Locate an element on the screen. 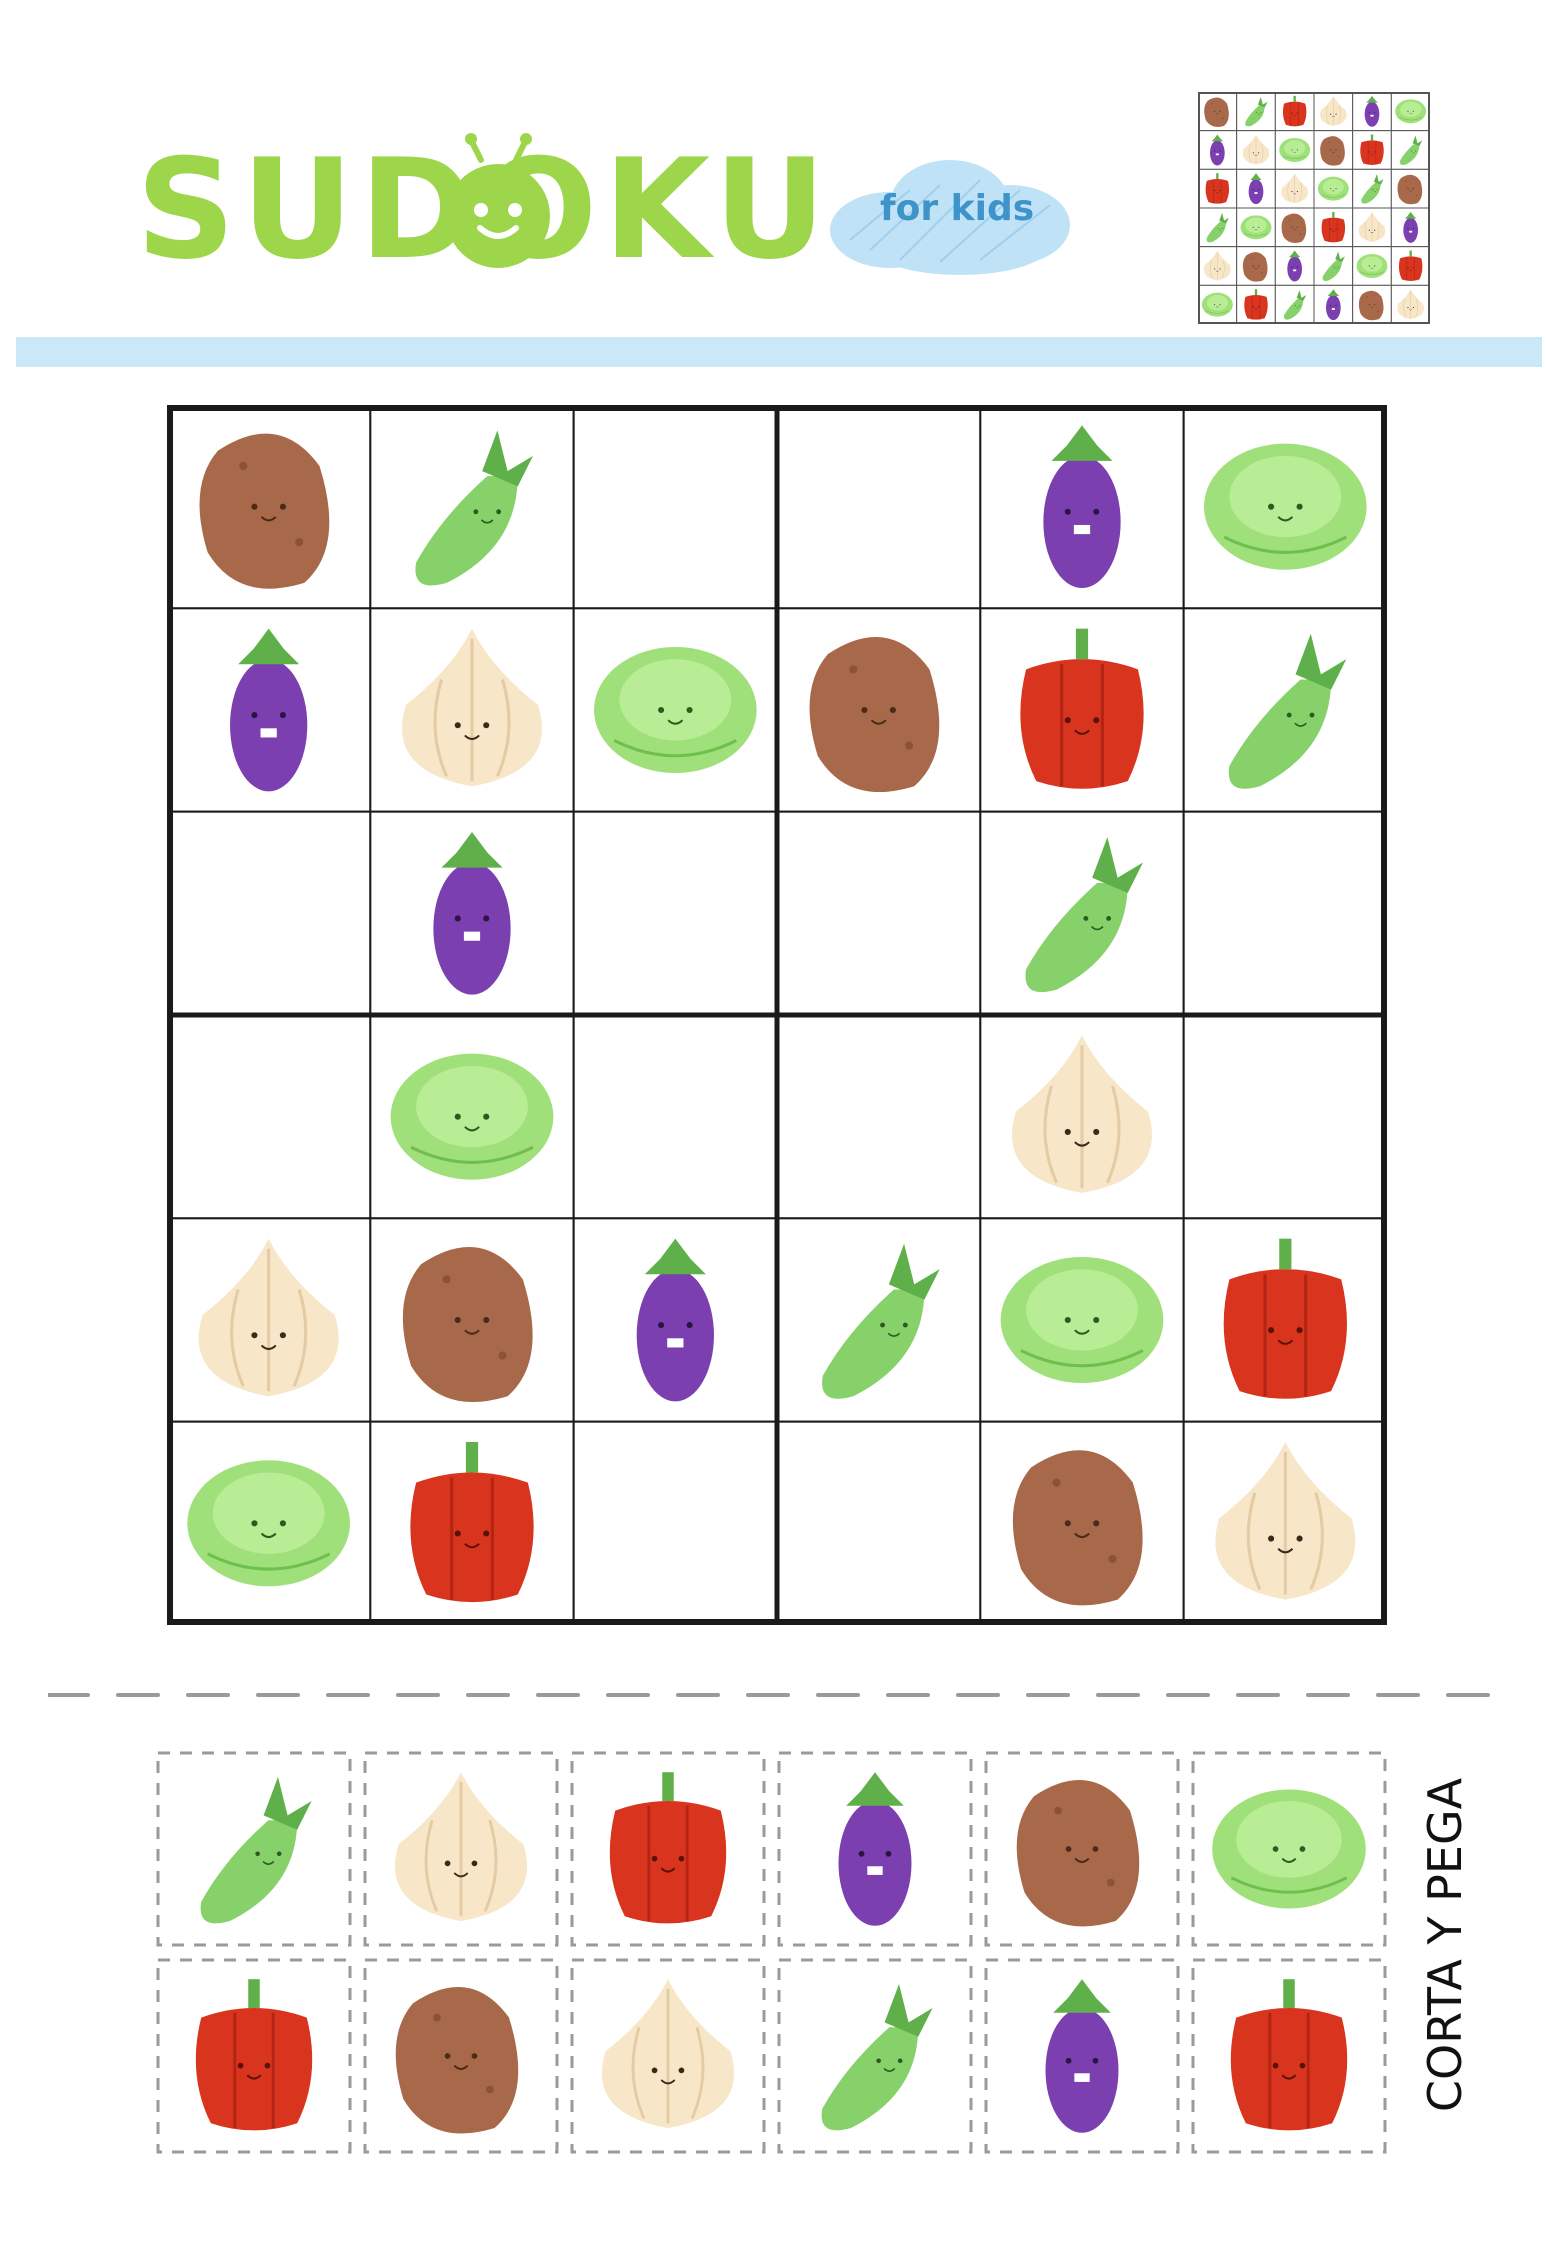 The image size is (1557, 2249). cut-and-paste-label: CORTA Y PEGA is located at coordinates (1445, 1945).